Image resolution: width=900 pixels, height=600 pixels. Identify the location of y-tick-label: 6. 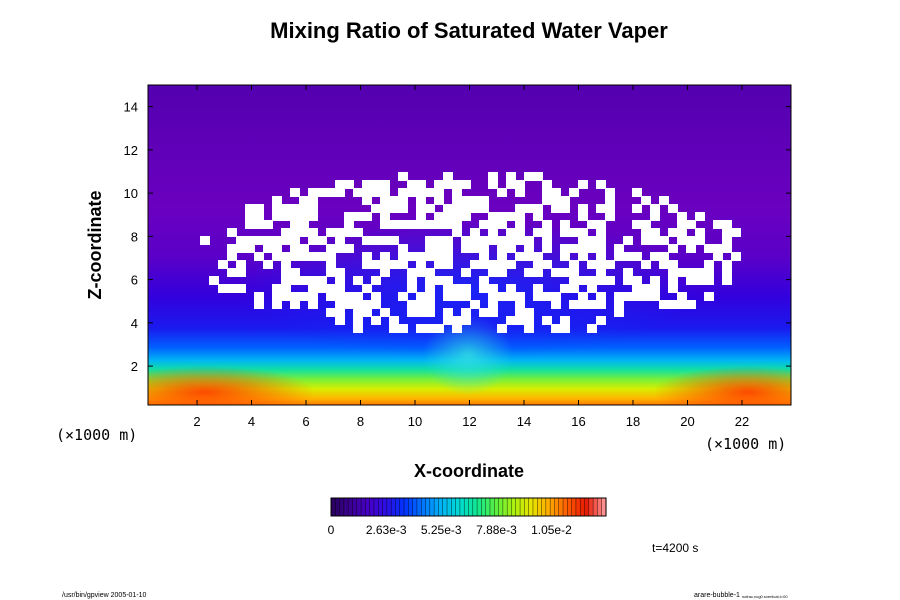
(134, 280).